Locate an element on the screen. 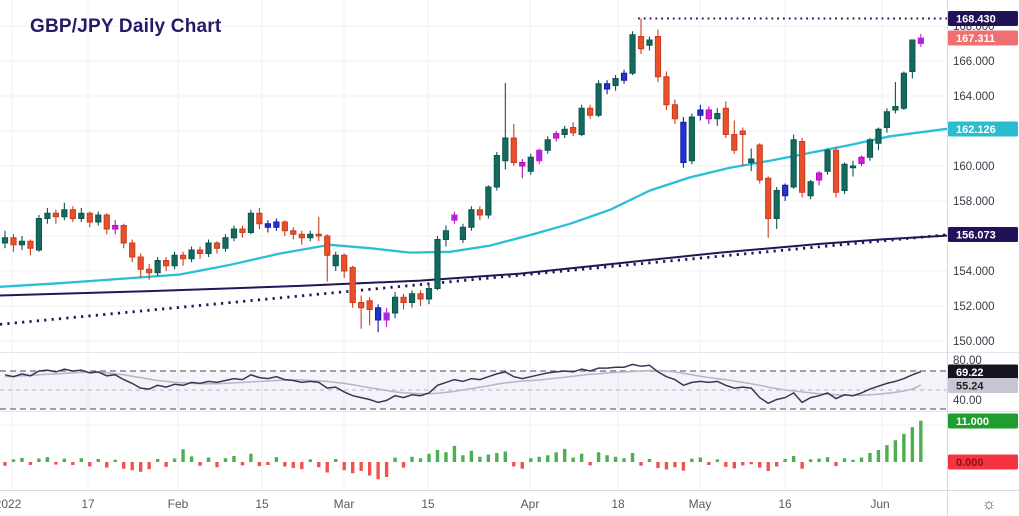 Image resolution: width=1019 pixels, height=516 pixels. trendline-badge: 156.073 is located at coordinates (983, 234).